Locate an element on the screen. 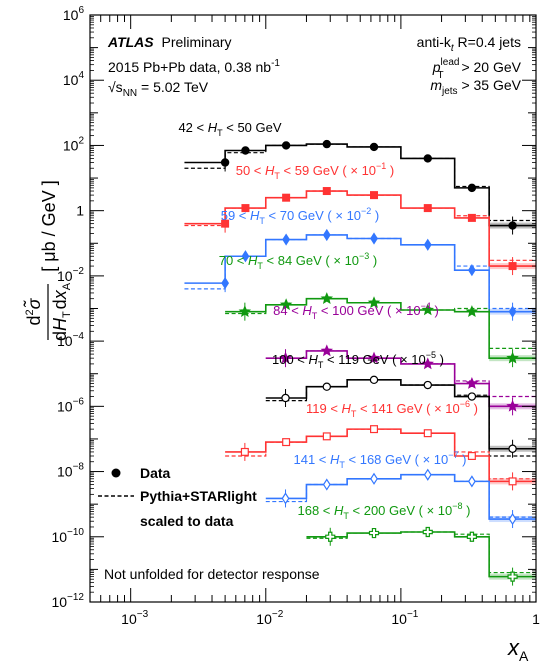 This screenshot has height=671, width=550. series-label: 50 < HT < 59 GeV ( × 10−1 ) is located at coordinates (315, 171).